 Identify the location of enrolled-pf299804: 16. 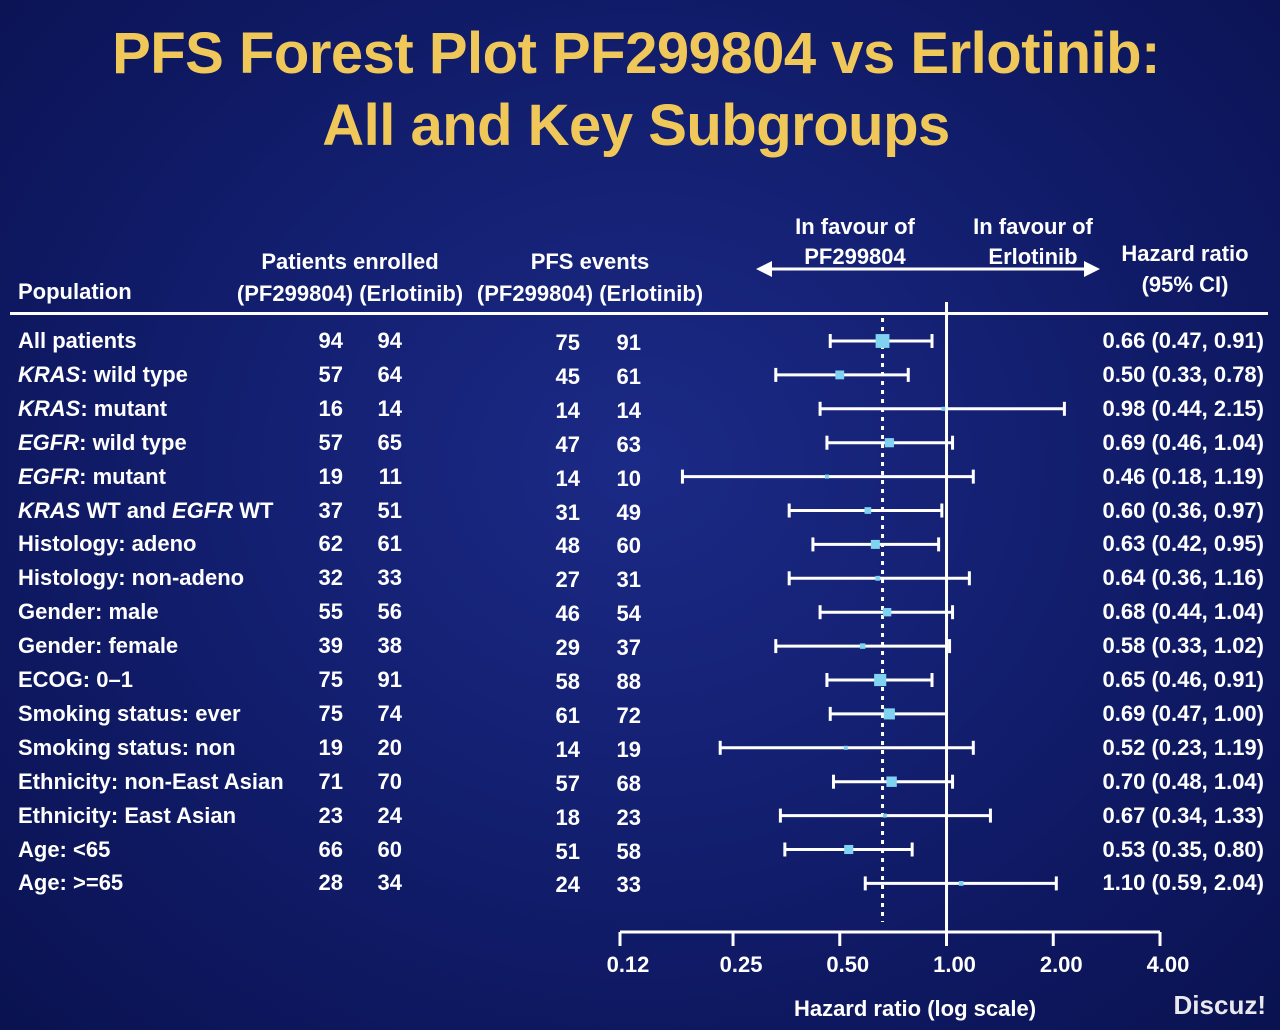
(330, 408).